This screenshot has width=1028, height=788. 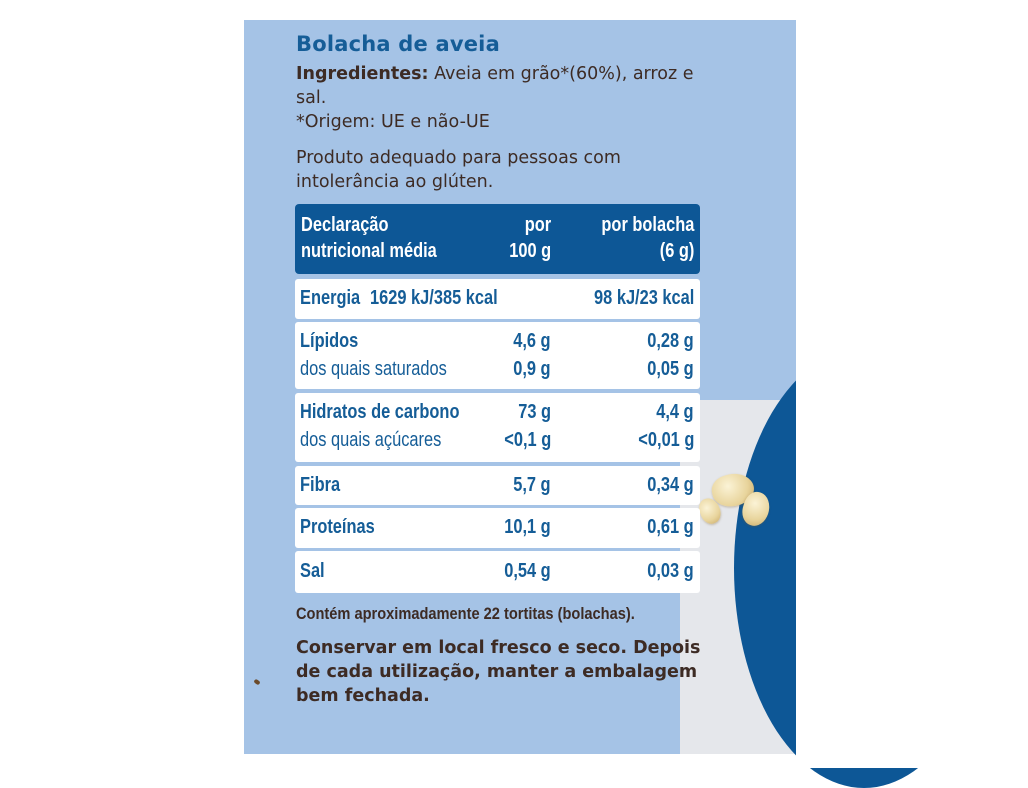 What do you see at coordinates (380, 412) in the screenshot?
I see `row-label: Hidratos de carbono` at bounding box center [380, 412].